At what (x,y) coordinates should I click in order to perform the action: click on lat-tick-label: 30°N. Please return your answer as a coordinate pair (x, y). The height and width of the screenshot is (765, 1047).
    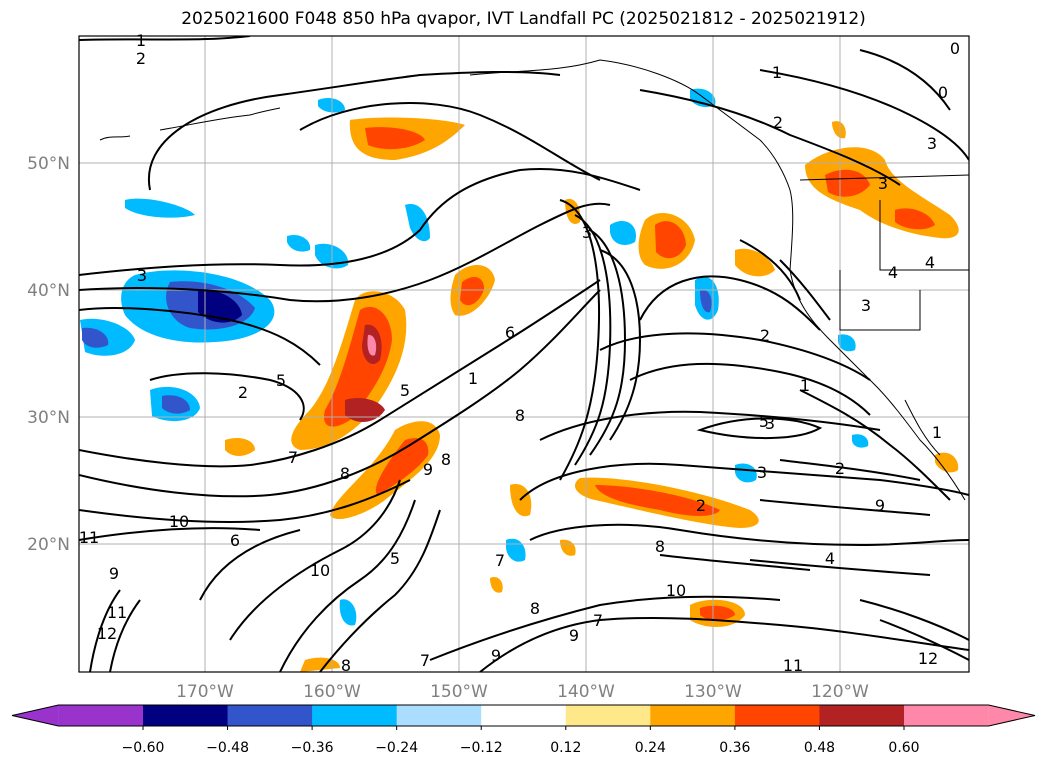
    Looking at the image, I should click on (48, 418).